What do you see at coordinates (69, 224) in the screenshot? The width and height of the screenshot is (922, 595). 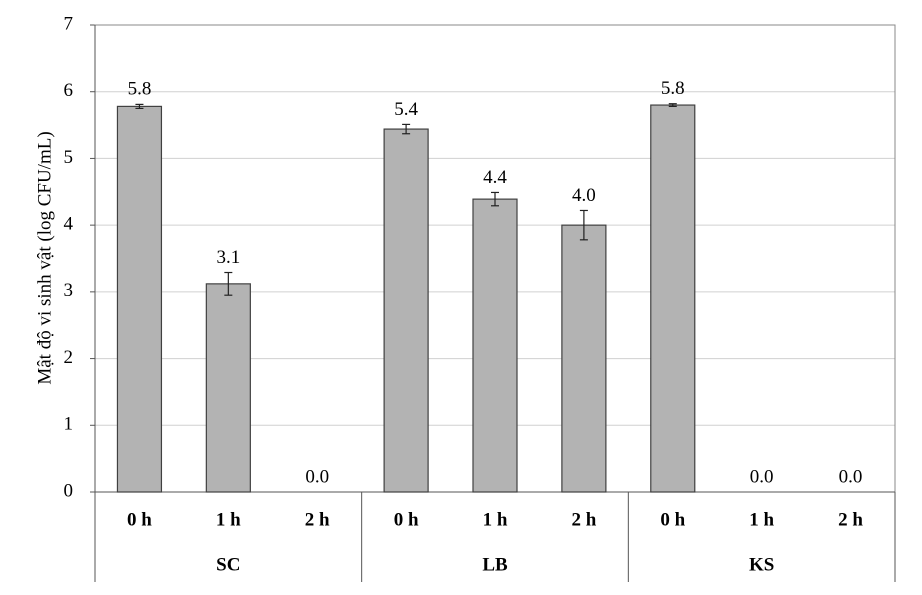 I see `y-tick-label: 4` at bounding box center [69, 224].